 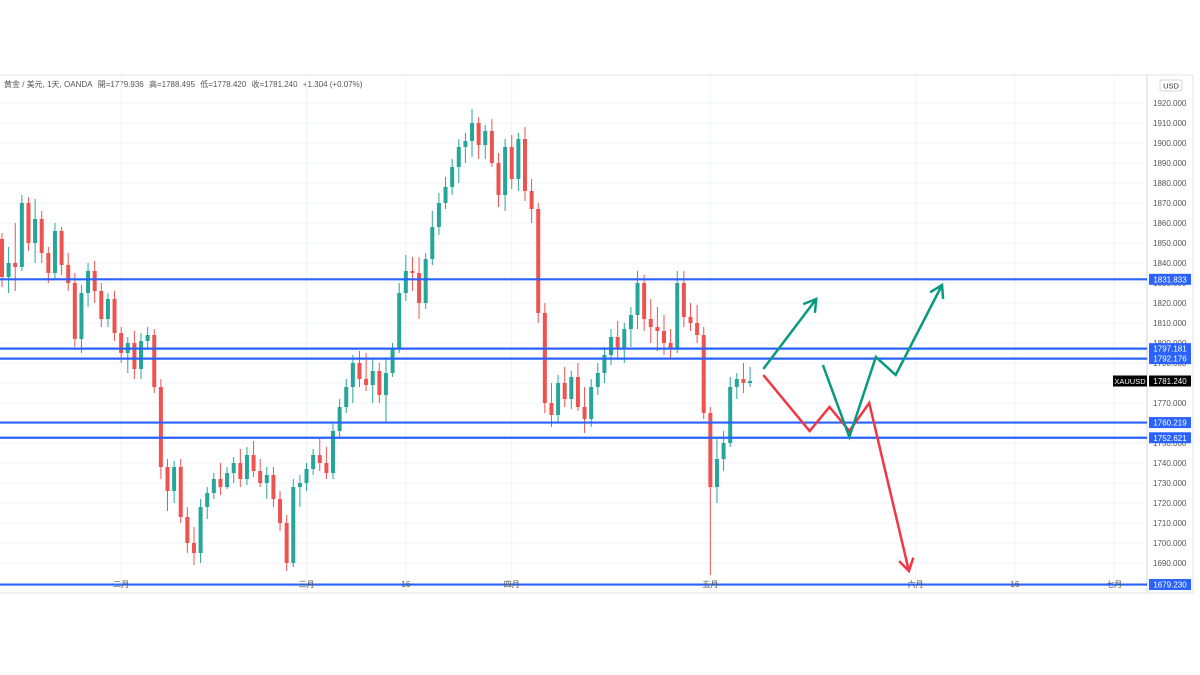 I want to click on support-1752-tag-label: 1752.621, so click(x=1170, y=438).